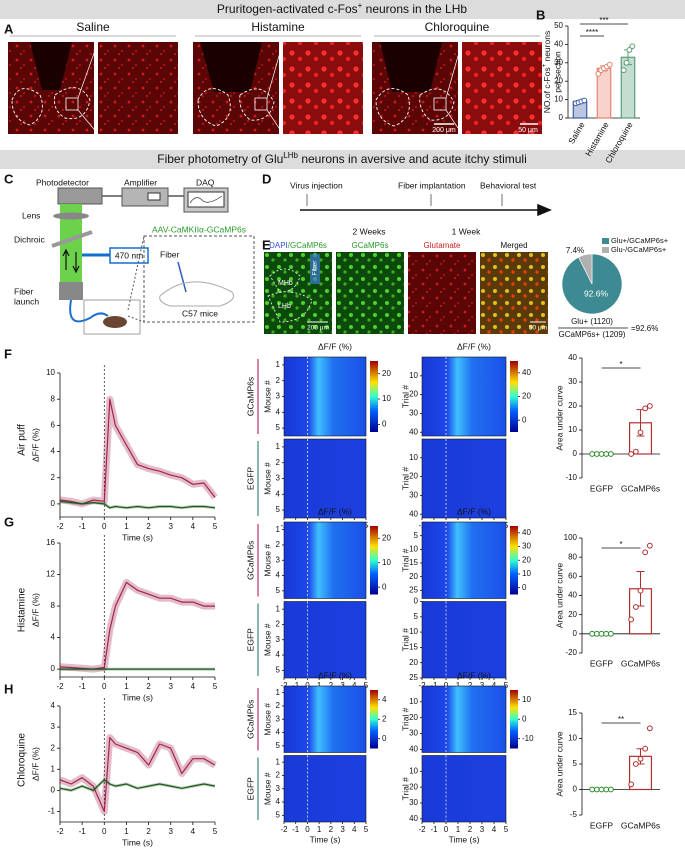  What do you see at coordinates (9, 28) in the screenshot?
I see `panel-letter: A` at bounding box center [9, 28].